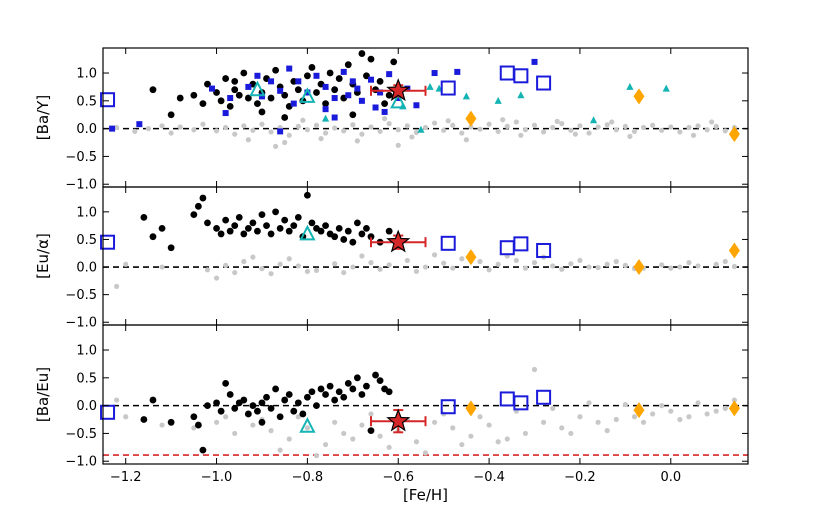 The width and height of the screenshot is (830, 514). What do you see at coordinates (670, 477) in the screenshot?
I see `x-tick-label: 0.0` at bounding box center [670, 477].